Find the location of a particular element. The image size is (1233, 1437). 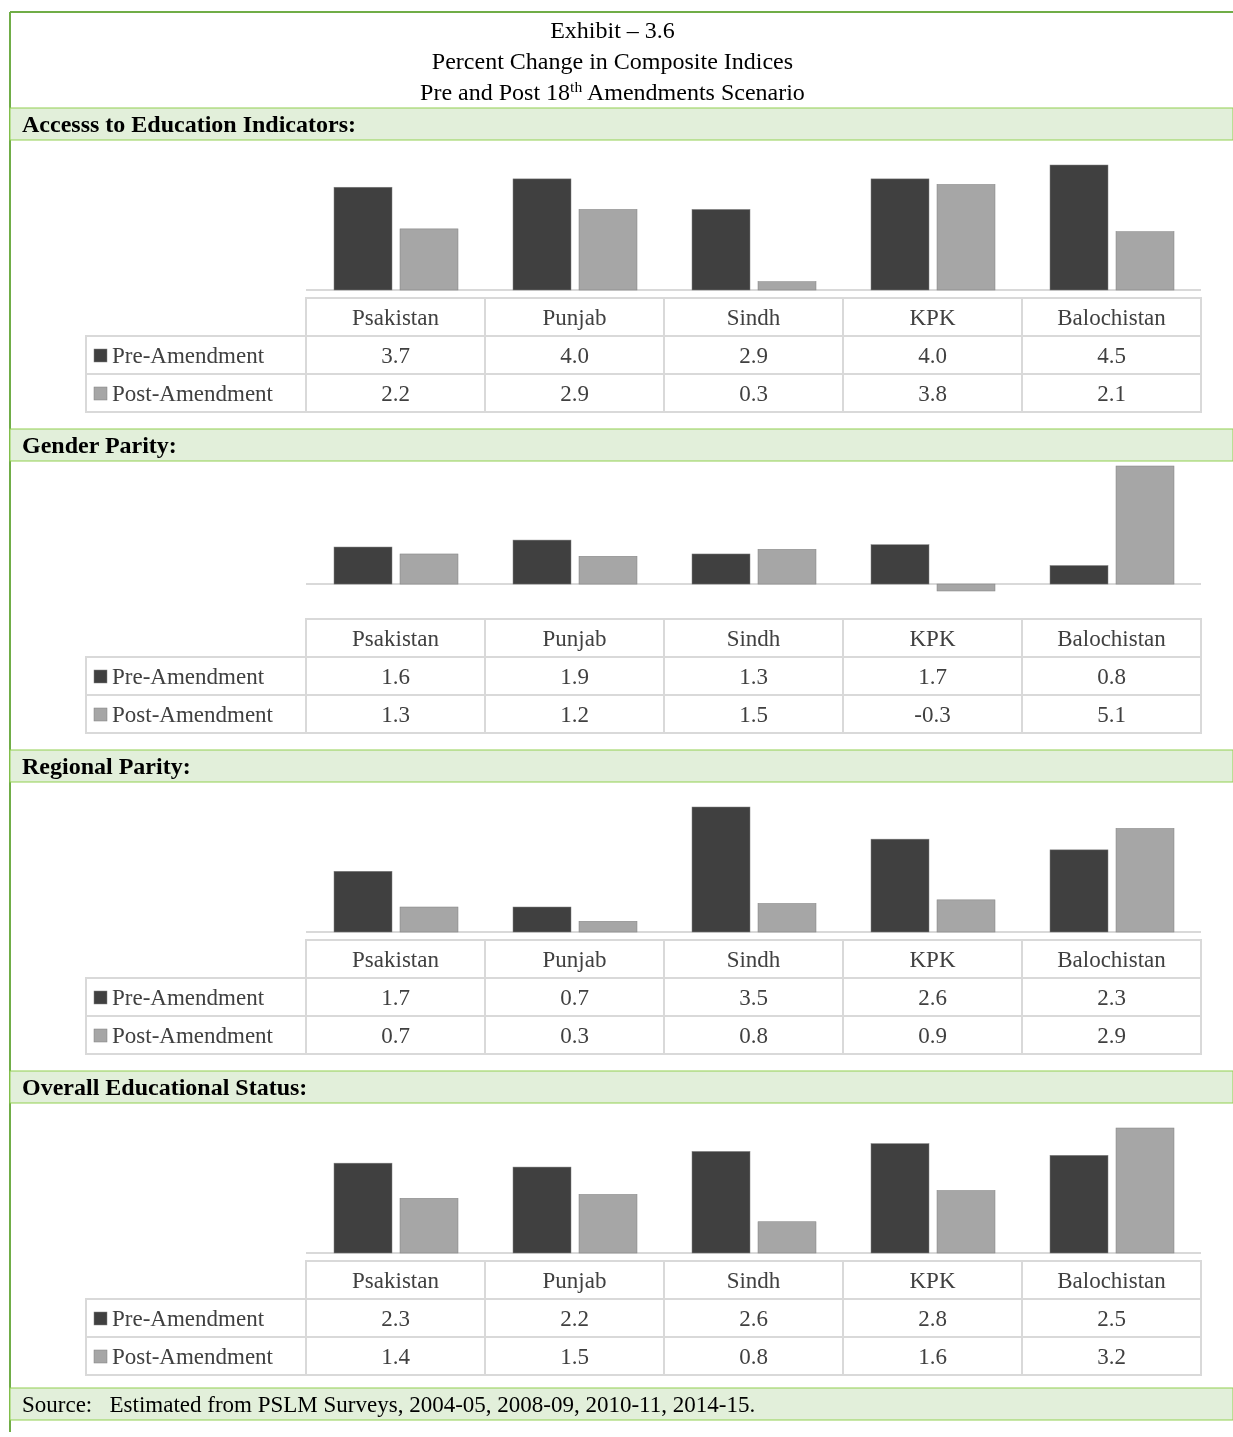

data-label: 4.5 is located at coordinates (1111, 355).